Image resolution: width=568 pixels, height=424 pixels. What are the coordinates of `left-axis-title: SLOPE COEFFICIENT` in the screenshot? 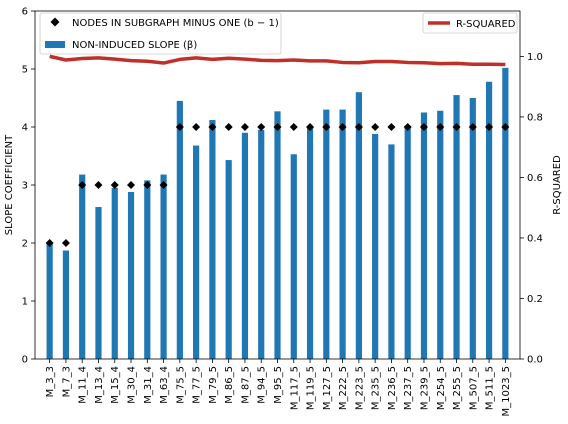 It's located at (9, 184).